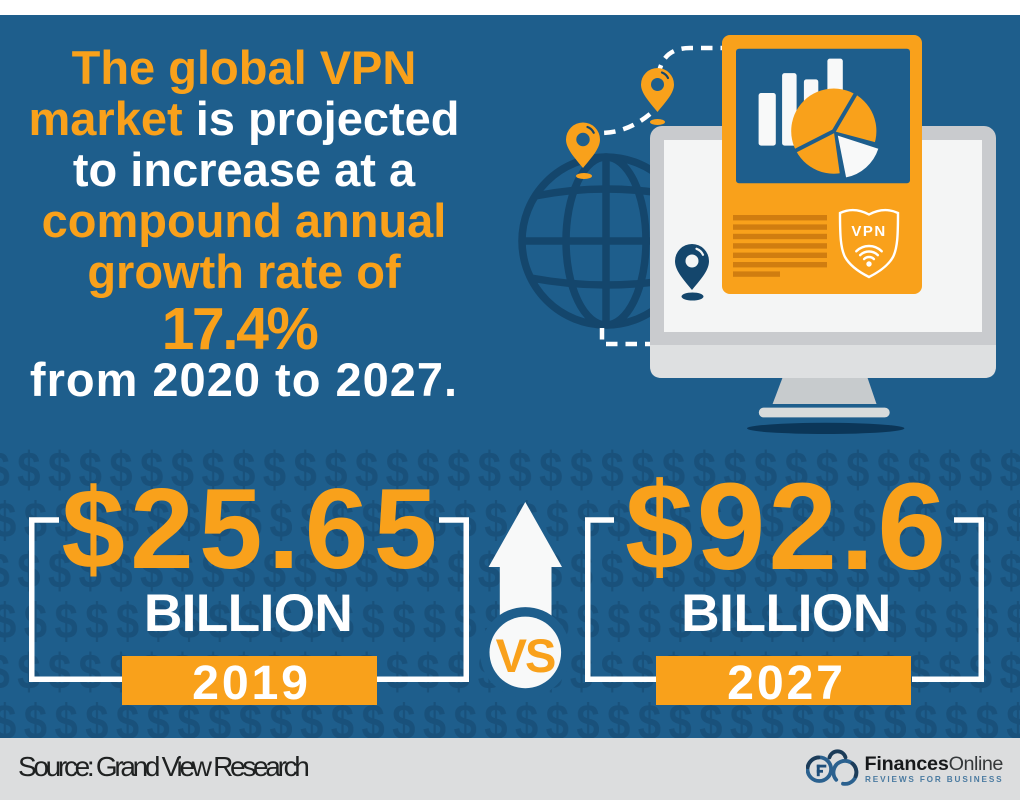  Describe the element at coordinates (868, 231) in the screenshot. I see `svg-text: VPN` at that location.